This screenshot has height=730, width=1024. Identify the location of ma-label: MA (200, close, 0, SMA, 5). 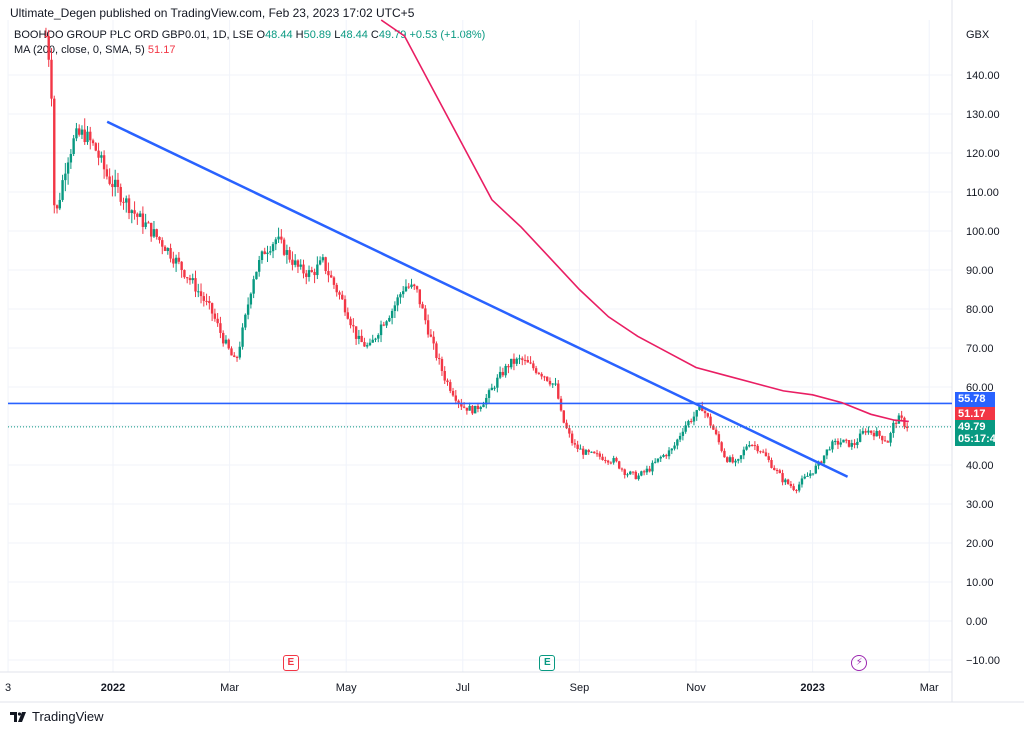
(79, 50).